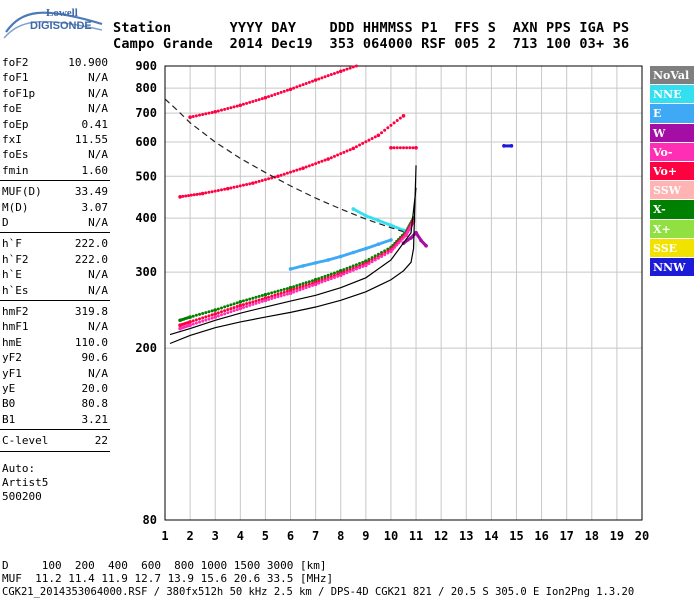 The height and width of the screenshot is (600, 700). Describe the element at coordinates (146, 113) in the screenshot. I see `y-tick-label: 700` at that location.